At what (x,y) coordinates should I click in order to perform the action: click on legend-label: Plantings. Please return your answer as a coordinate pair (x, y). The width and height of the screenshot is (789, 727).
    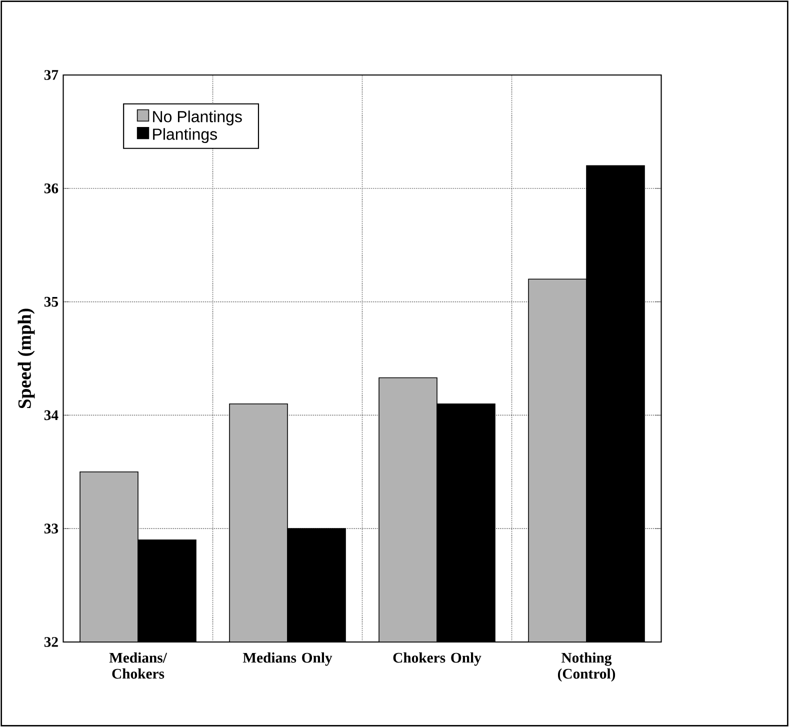
    Looking at the image, I should click on (185, 136).